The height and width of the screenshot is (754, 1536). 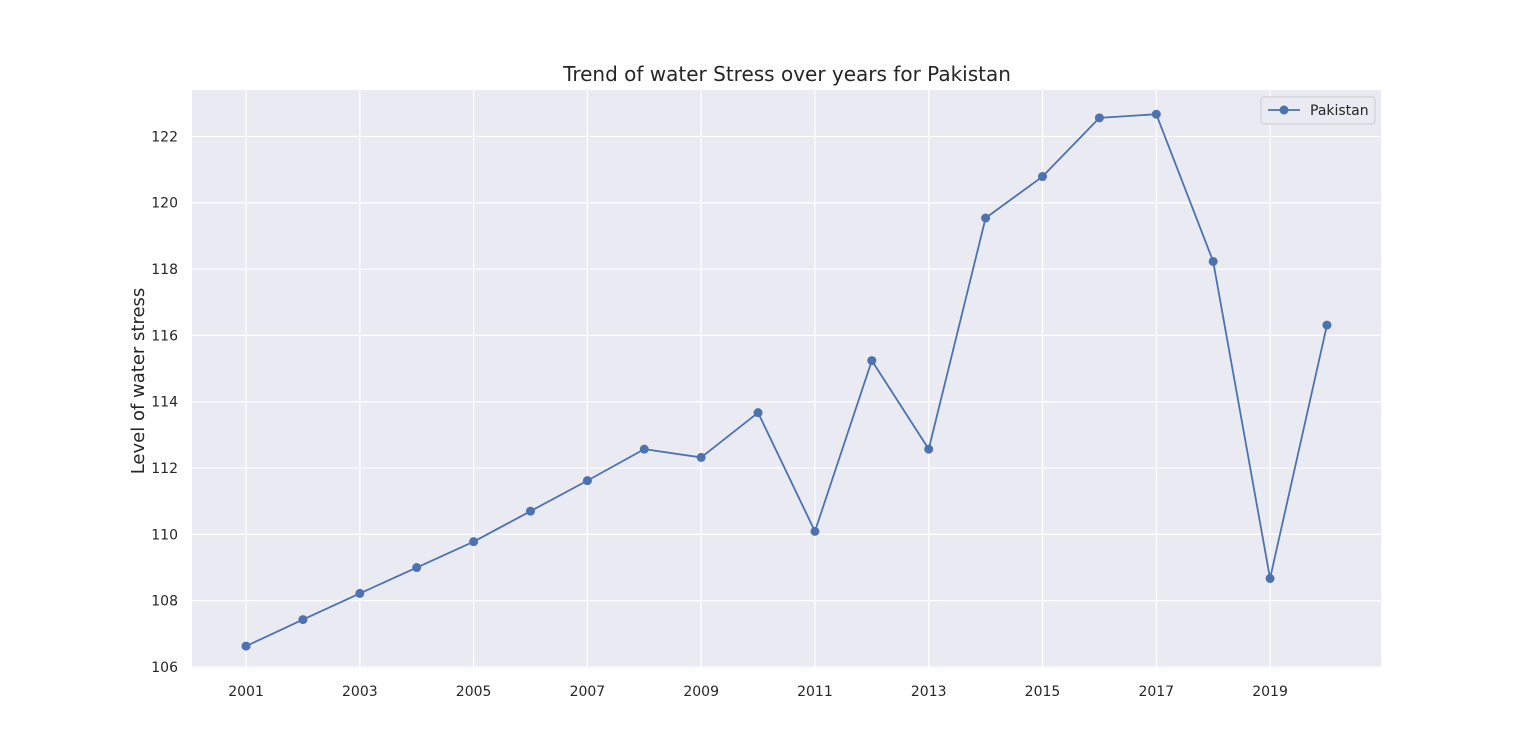 I want to click on y-tick-label: 122, so click(x=164, y=137).